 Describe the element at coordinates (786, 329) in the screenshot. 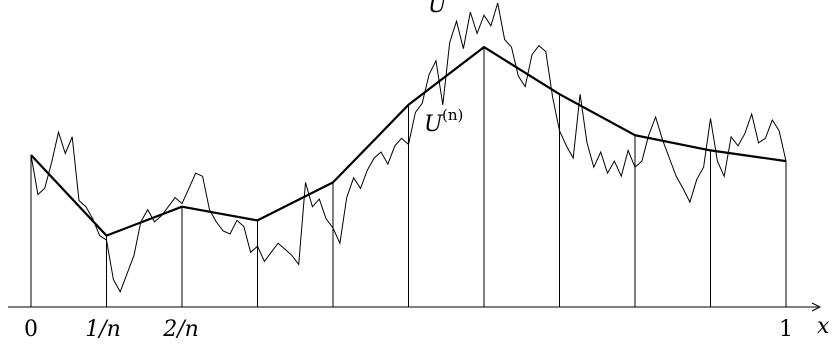

I see `tick-label-1: 1` at that location.